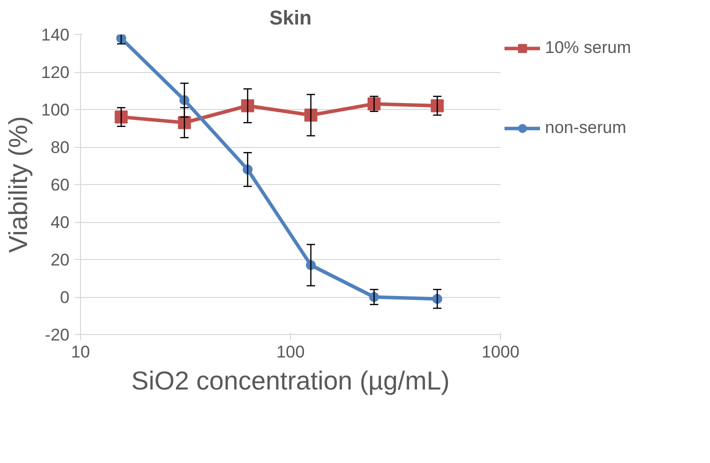 This screenshot has width=710, height=463. I want to click on y-tick-label: 100, so click(55, 110).